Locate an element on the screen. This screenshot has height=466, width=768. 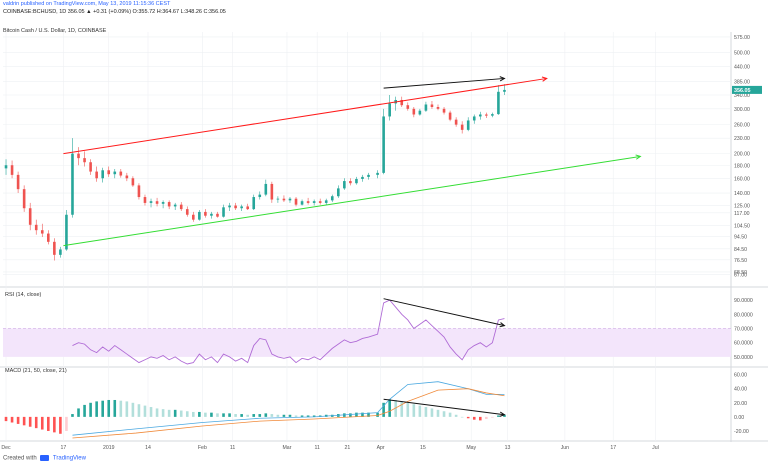
price-tick-label: 500.00 is located at coordinates (742, 53).